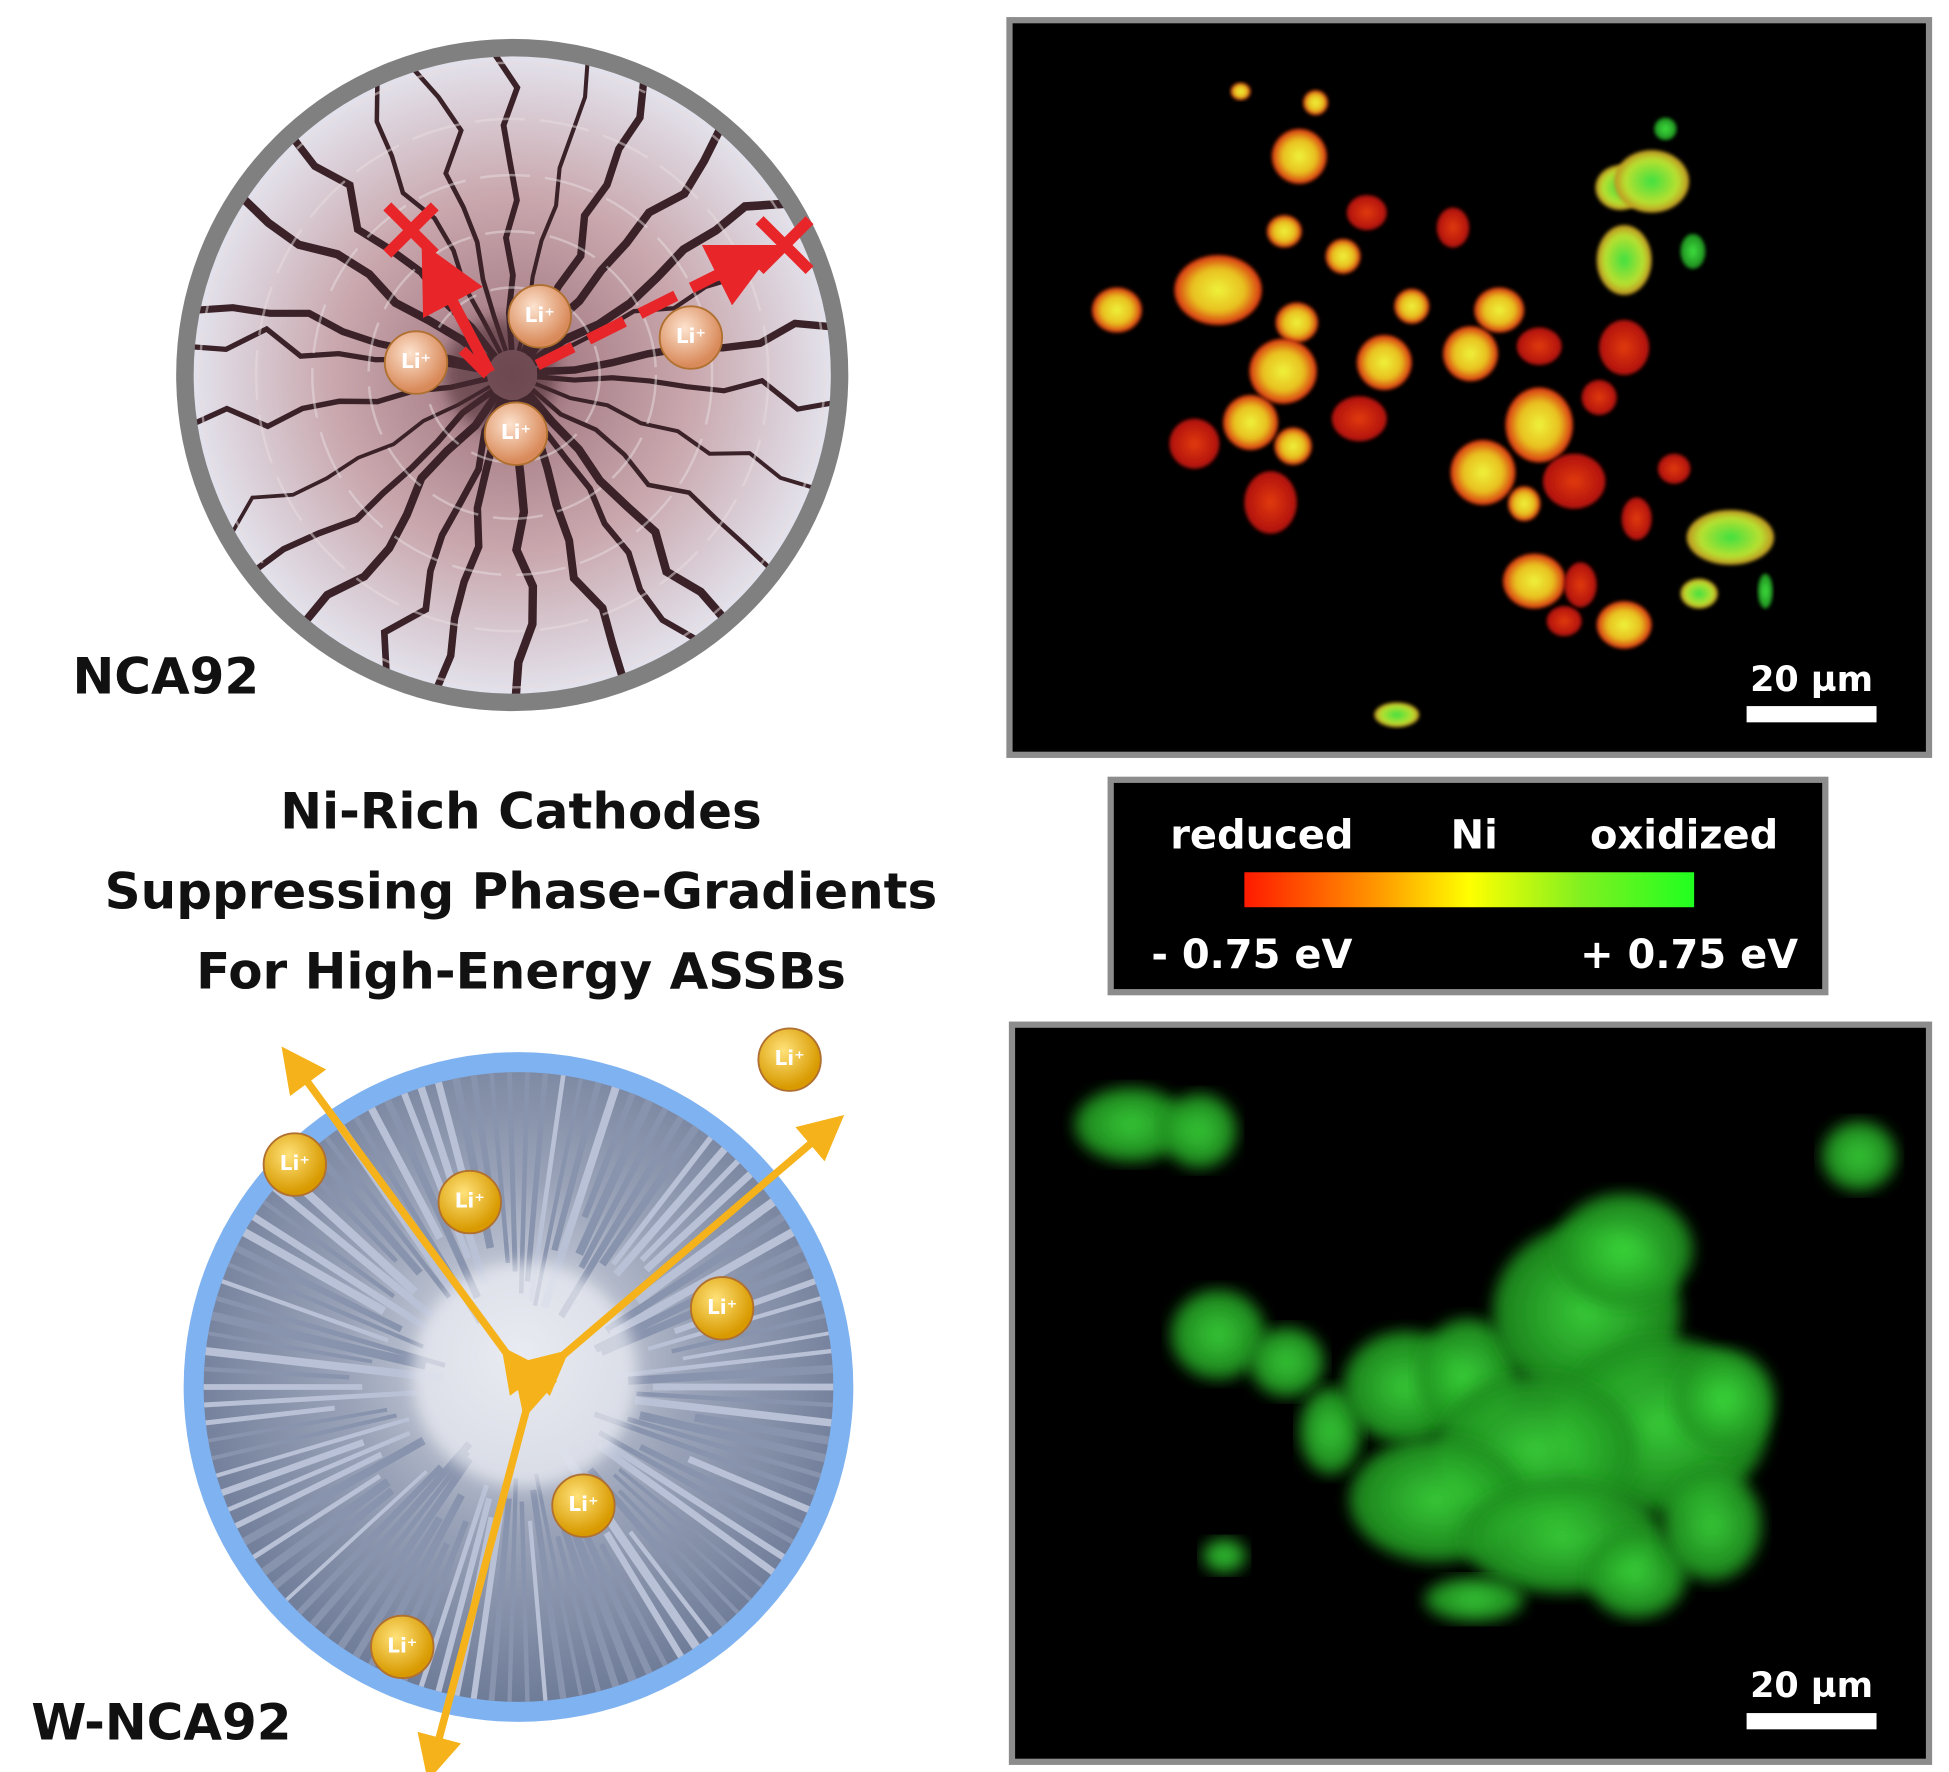 This screenshot has width=1949, height=1772. Describe the element at coordinates (784, 245) in the screenshot. I see `block-mark` at that location.